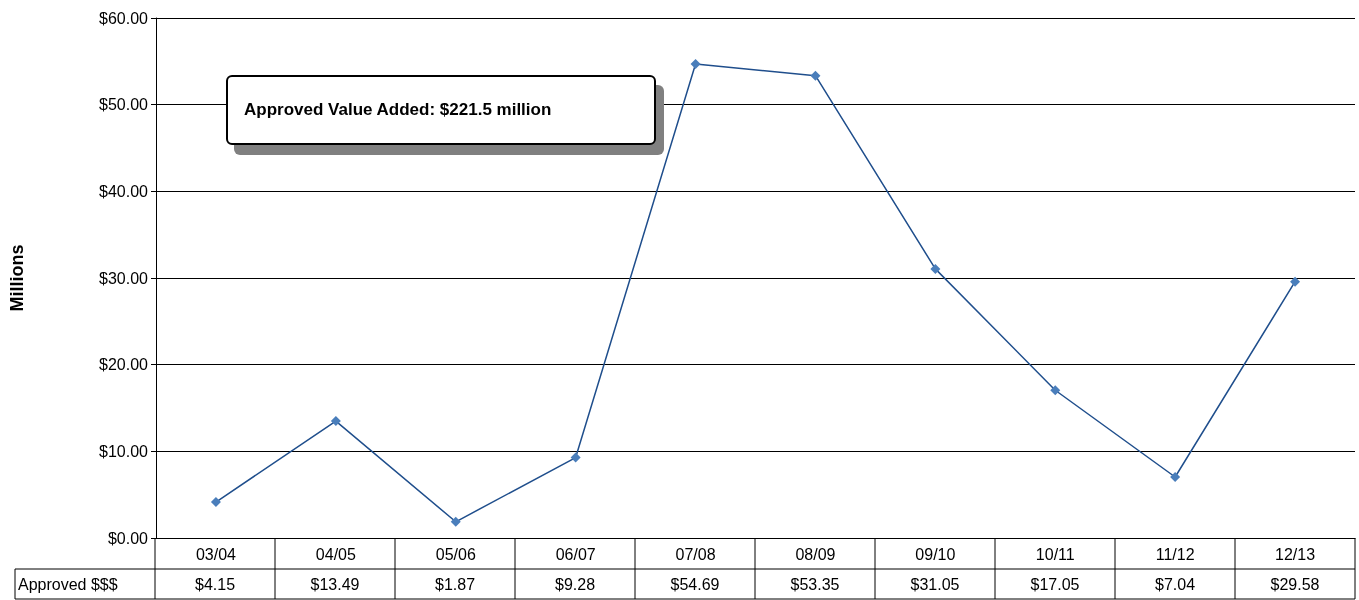 Image resolution: width=1359 pixels, height=600 pixels. I want to click on data-label: $29.58, so click(1295, 584).